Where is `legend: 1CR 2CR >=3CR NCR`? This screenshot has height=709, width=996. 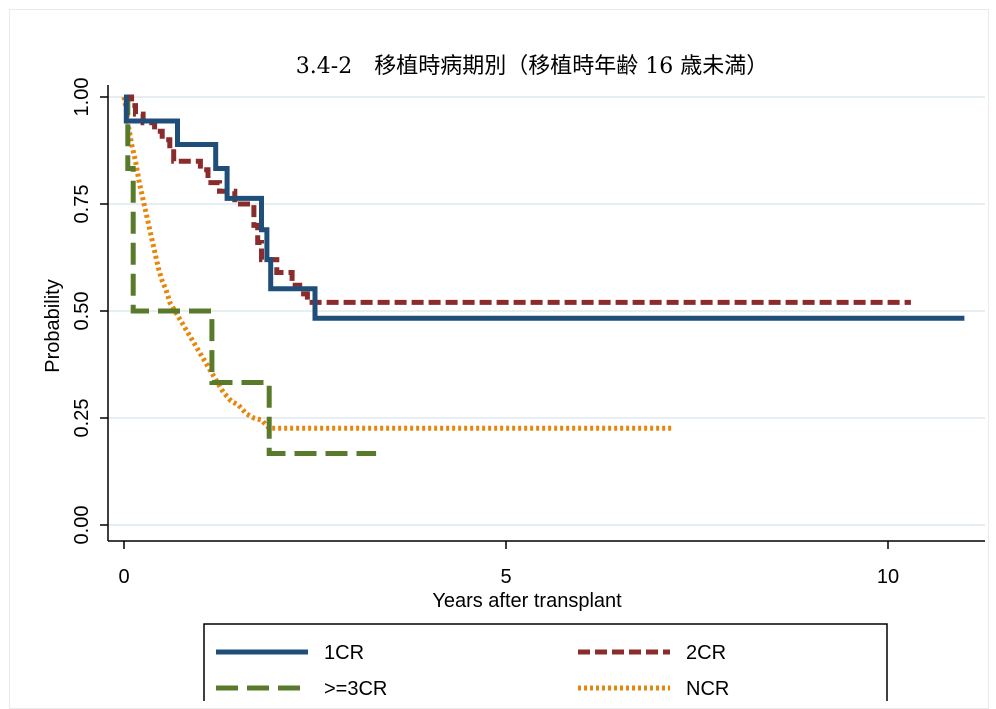
legend: 1CR 2CR >=3CR NCR is located at coordinates (545, 662).